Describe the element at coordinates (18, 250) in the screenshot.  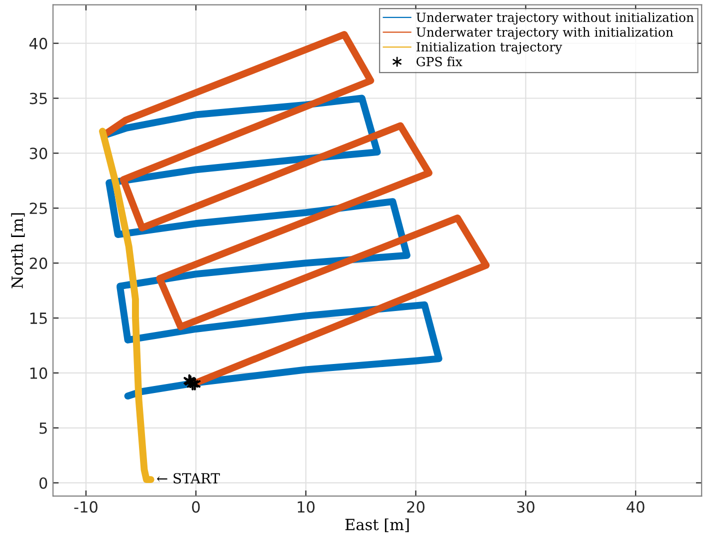
I see `y-axis-title: North [m]` at that location.